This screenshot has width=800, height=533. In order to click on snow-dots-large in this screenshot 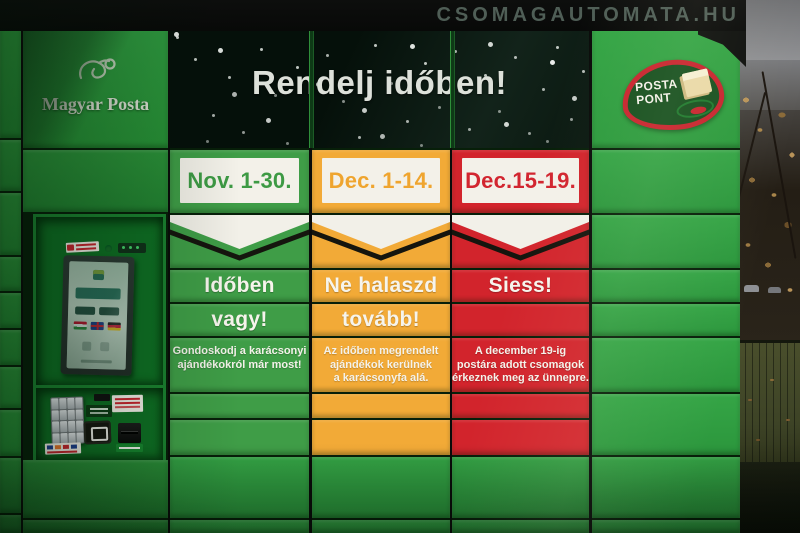, I will do `click(176, 34)`.